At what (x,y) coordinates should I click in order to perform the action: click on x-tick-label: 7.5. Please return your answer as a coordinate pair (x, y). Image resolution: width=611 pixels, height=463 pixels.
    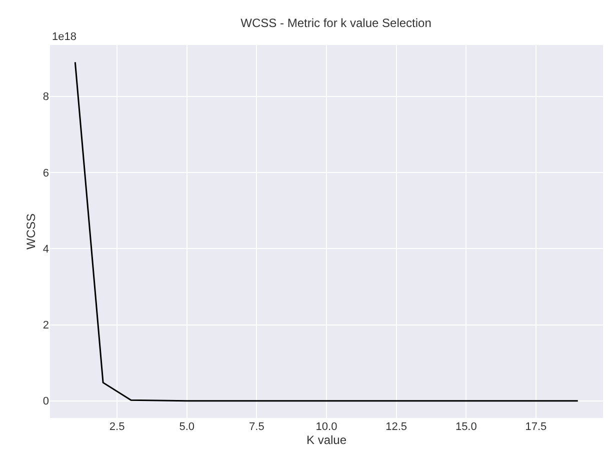
    Looking at the image, I should click on (256, 427).